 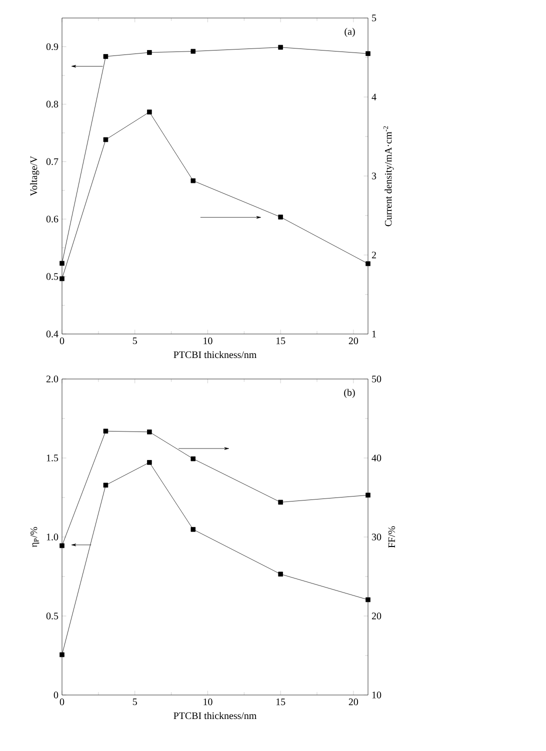 What do you see at coordinates (374, 97) in the screenshot?
I see `y2-tick-label: 4` at bounding box center [374, 97].